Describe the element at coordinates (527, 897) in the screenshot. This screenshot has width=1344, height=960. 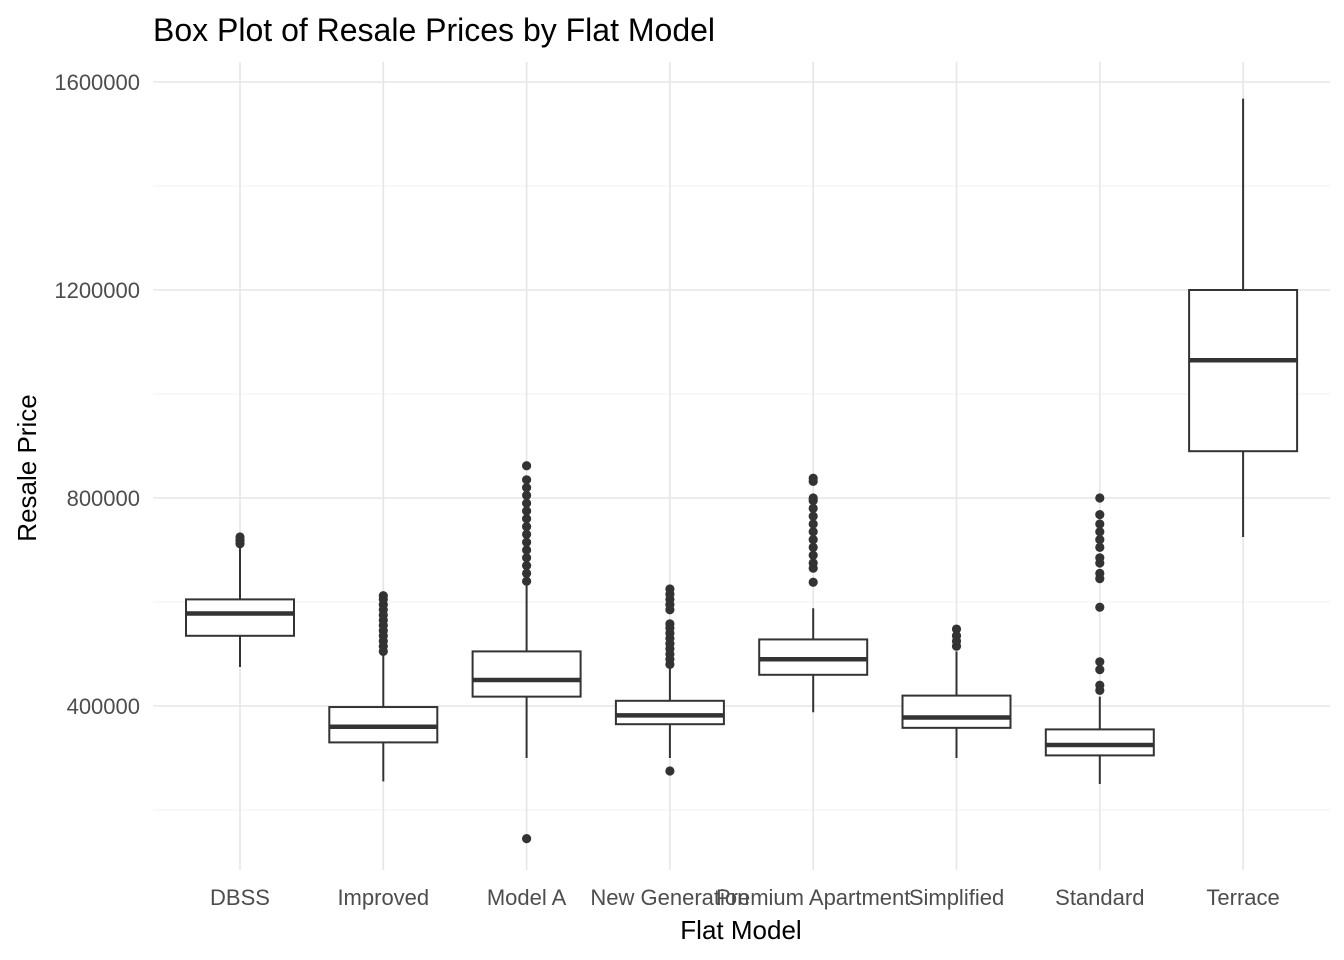
I see `x-tick-label: Model A` at that location.